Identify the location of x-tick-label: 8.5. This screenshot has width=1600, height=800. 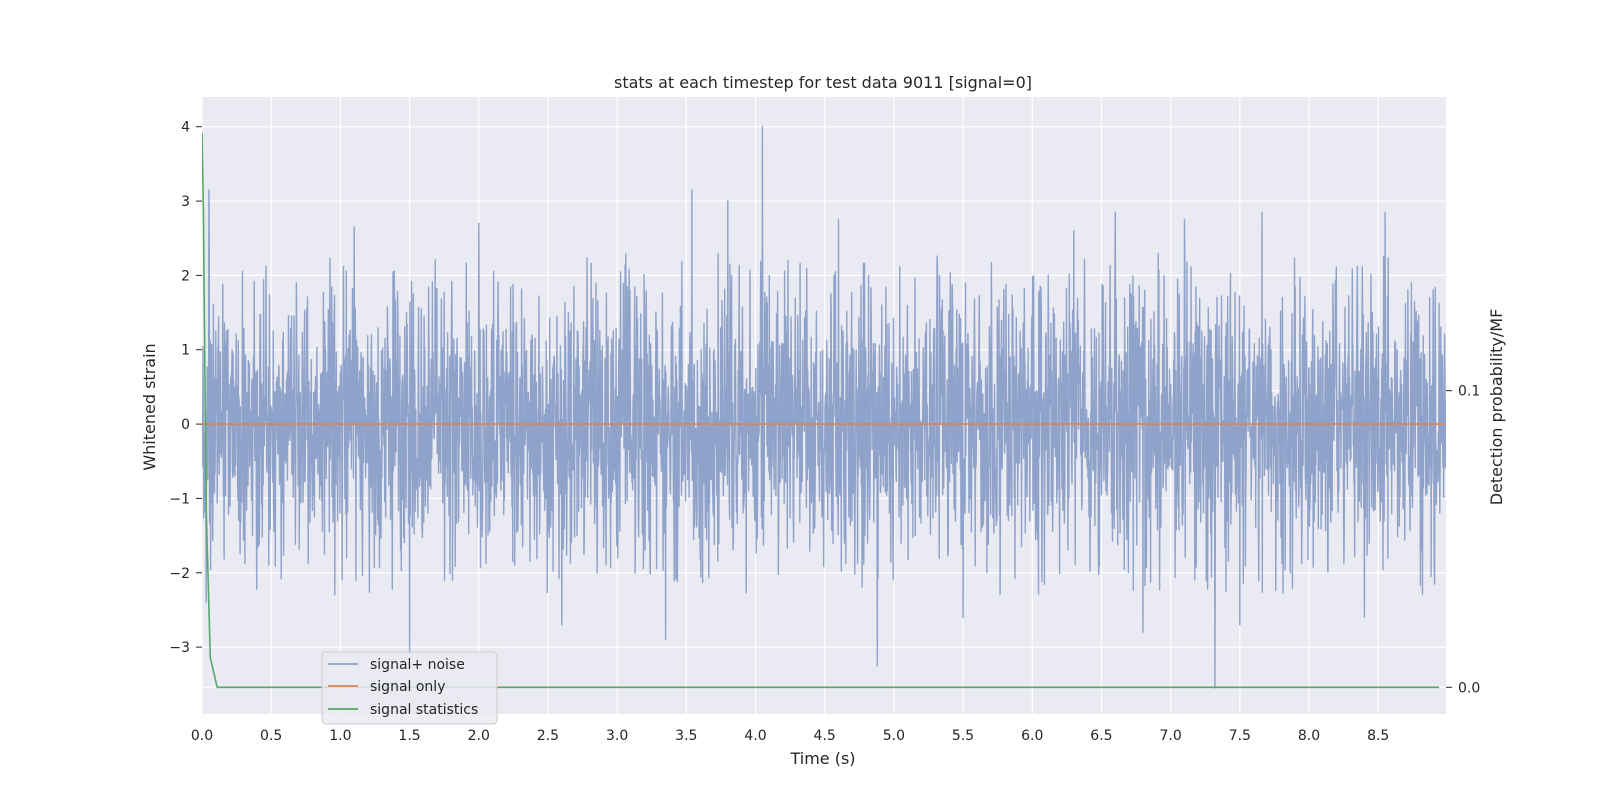
(1378, 736).